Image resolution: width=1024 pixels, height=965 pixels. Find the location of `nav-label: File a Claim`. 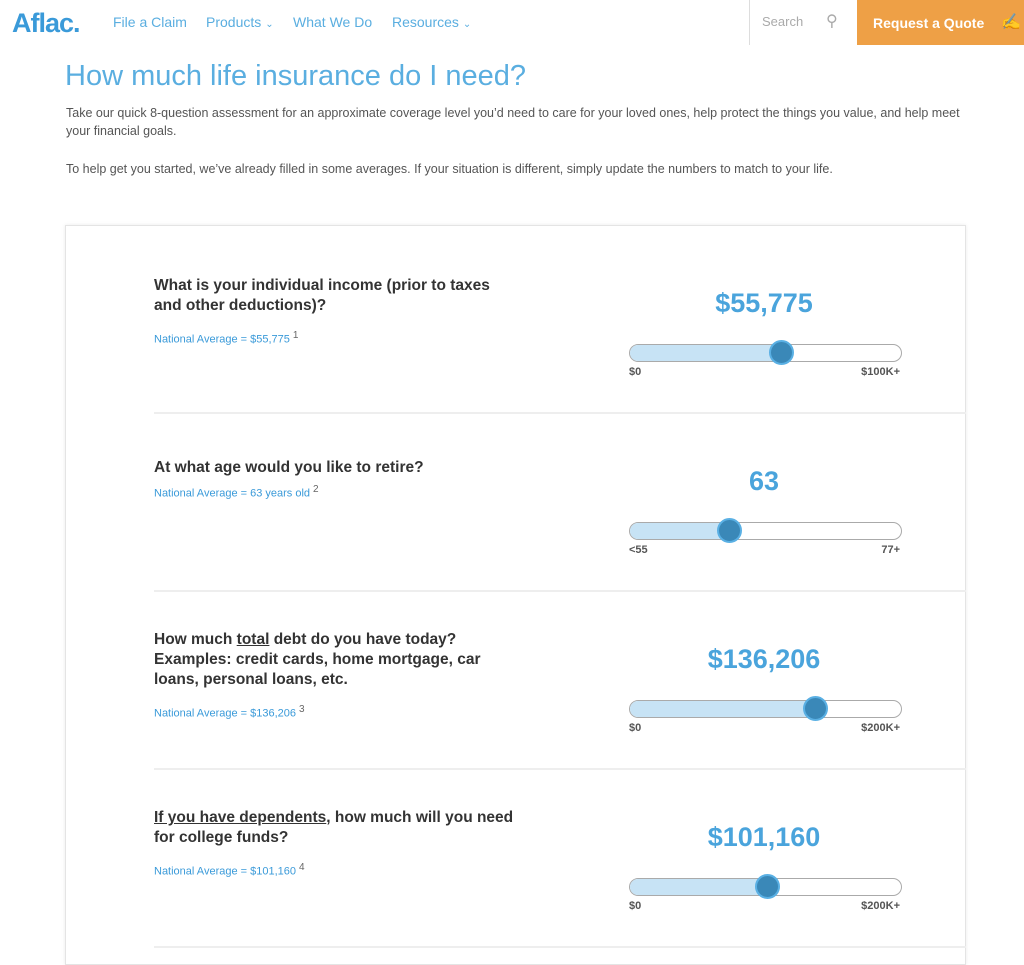

nav-label: File a Claim is located at coordinates (150, 22).